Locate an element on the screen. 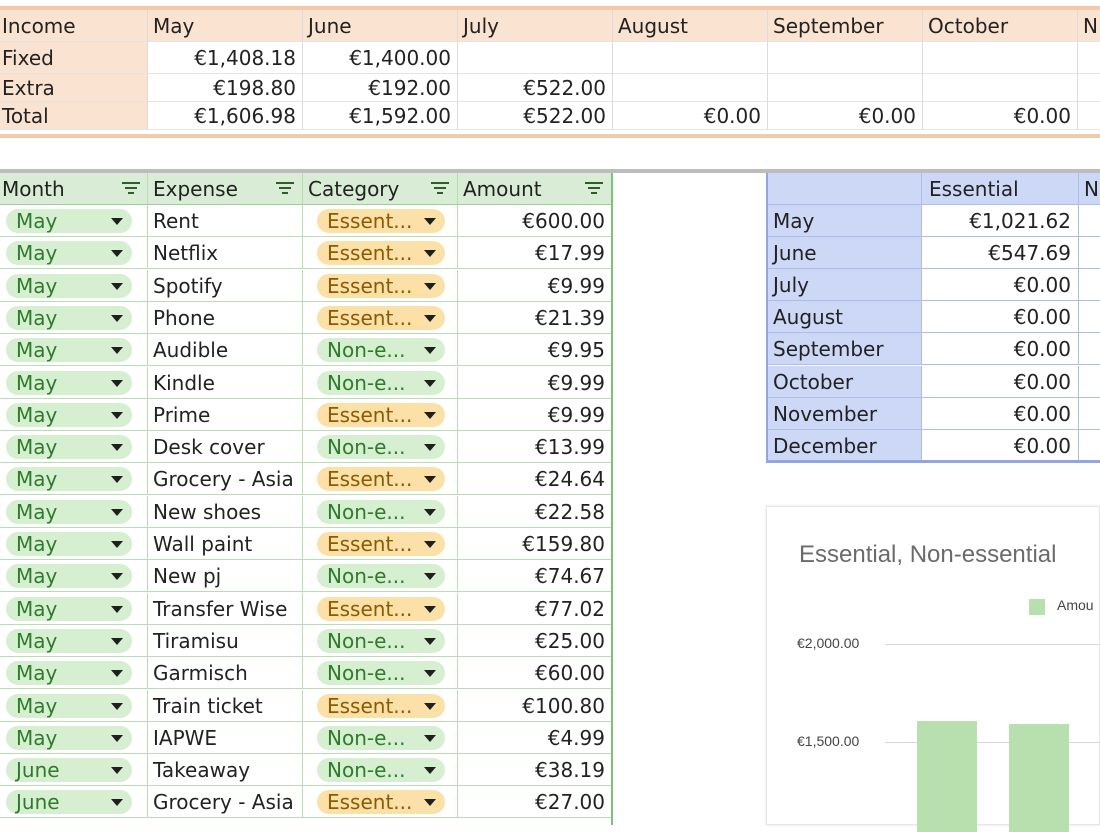 This screenshot has width=1100, height=832. amount-cell: €21.39 is located at coordinates (535, 317).